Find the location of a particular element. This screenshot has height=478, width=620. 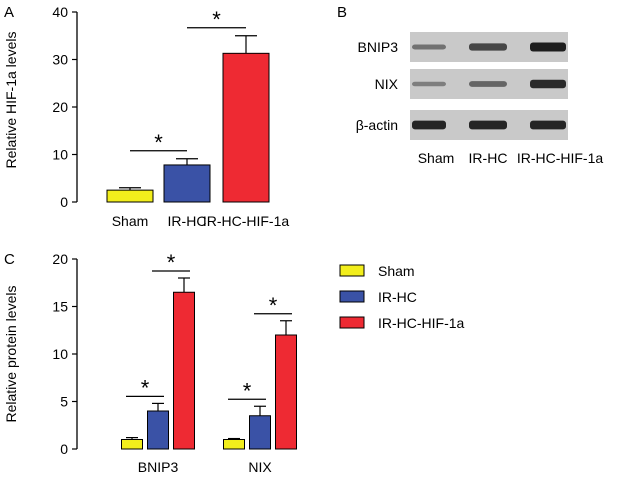

blot-lane-label: IR-HC is located at coordinates (488, 158).